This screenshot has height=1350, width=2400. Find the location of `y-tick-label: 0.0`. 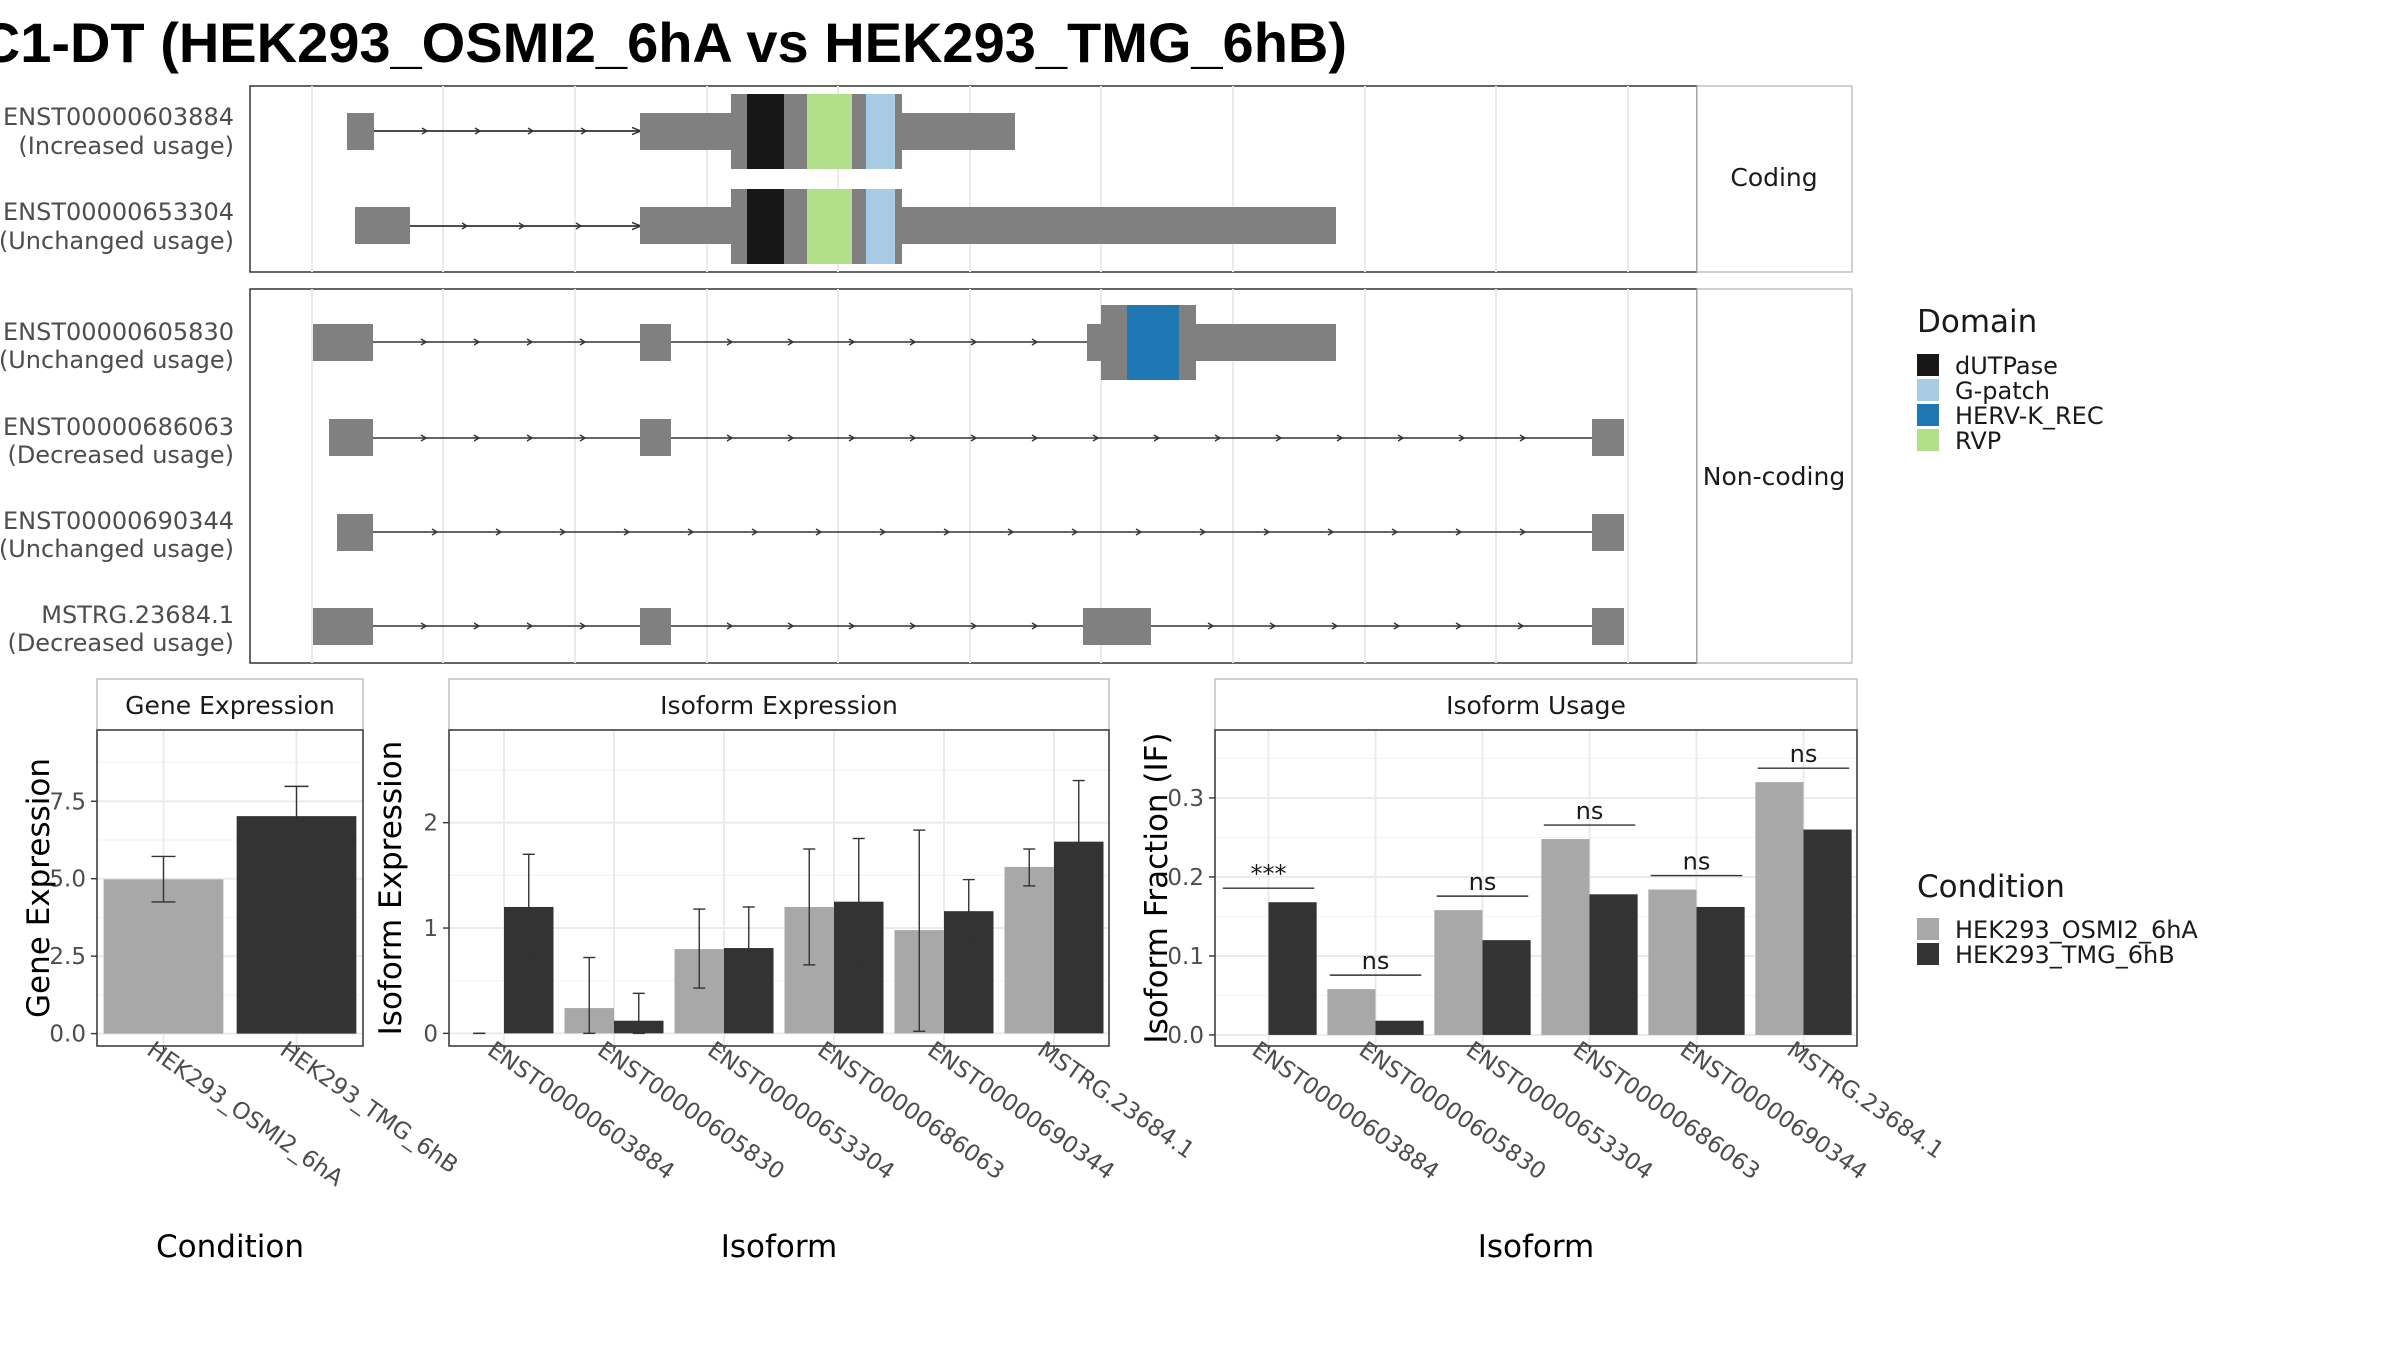

y-tick-label: 0.0 is located at coordinates (1185, 1036).